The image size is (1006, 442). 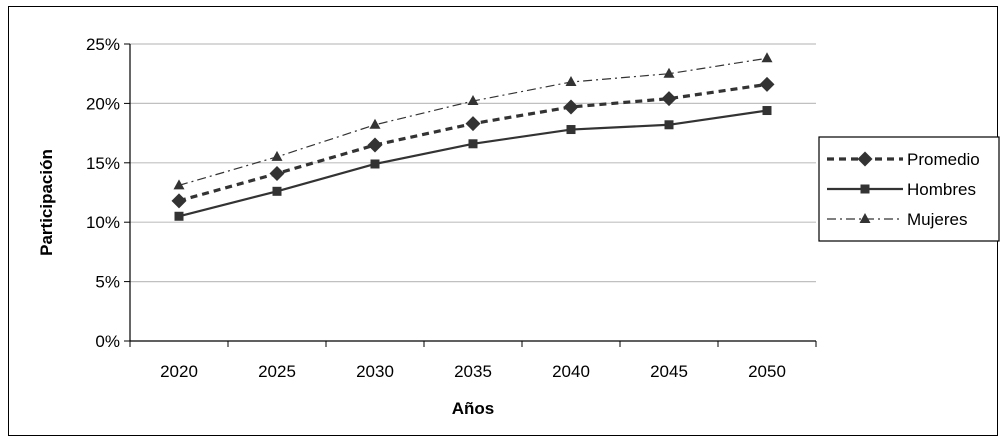 I want to click on x-tick-label: 2035, so click(x=473, y=371).